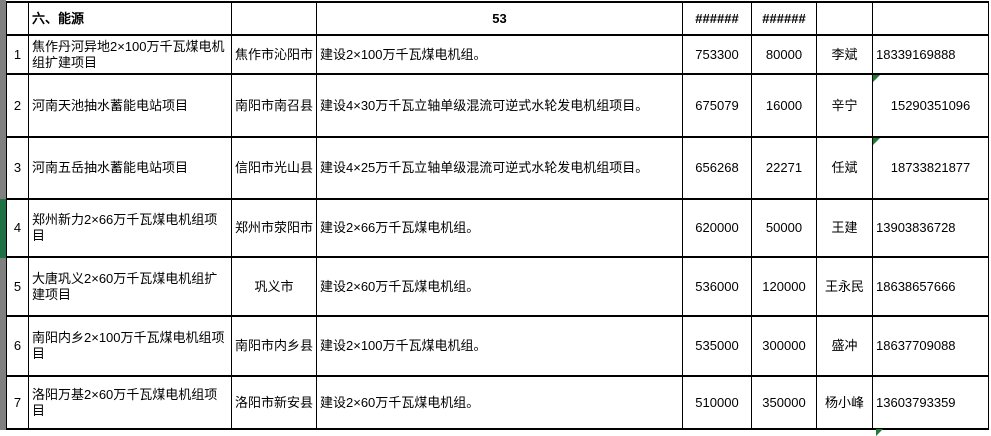 The width and height of the screenshot is (991, 436). I want to click on cell-location: 焦作市沁阳市, so click(274, 54).